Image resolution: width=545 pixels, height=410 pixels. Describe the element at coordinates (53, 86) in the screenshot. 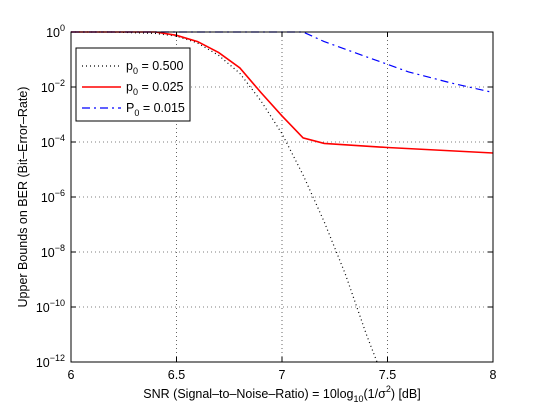

I see `y-tick-label: 10⁻²` at that location.